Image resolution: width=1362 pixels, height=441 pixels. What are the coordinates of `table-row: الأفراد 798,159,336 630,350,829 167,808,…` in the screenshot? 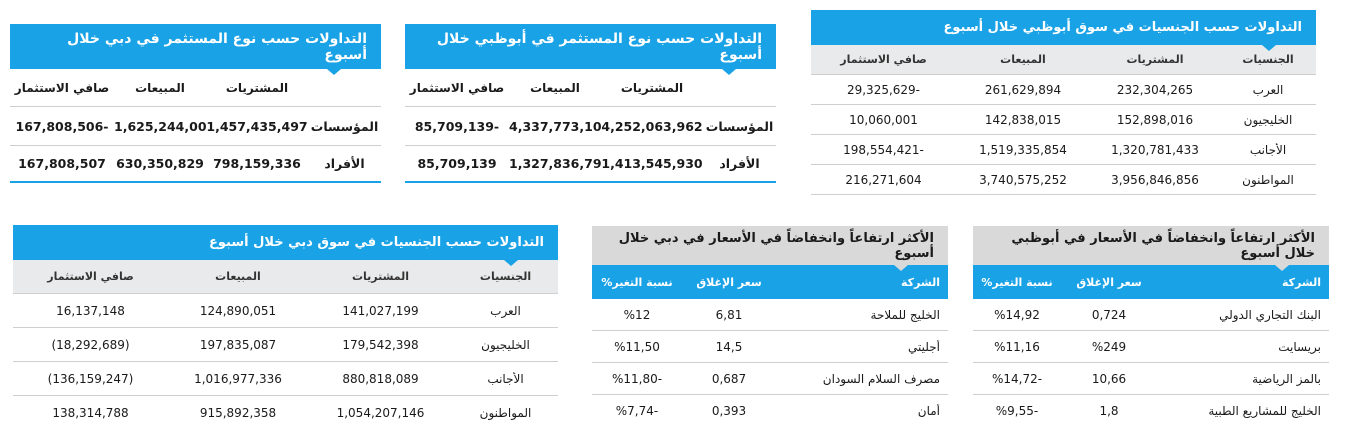 It's located at (195, 164).